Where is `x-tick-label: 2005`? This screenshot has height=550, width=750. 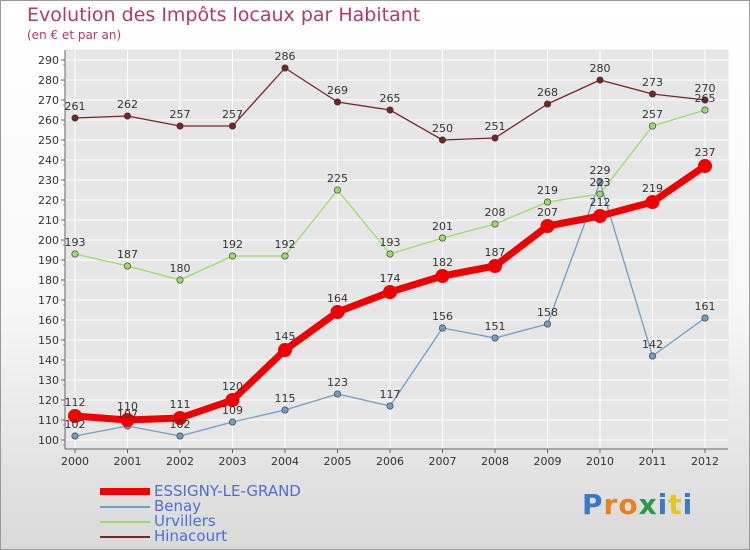
x-tick-label: 2005 is located at coordinates (338, 461).